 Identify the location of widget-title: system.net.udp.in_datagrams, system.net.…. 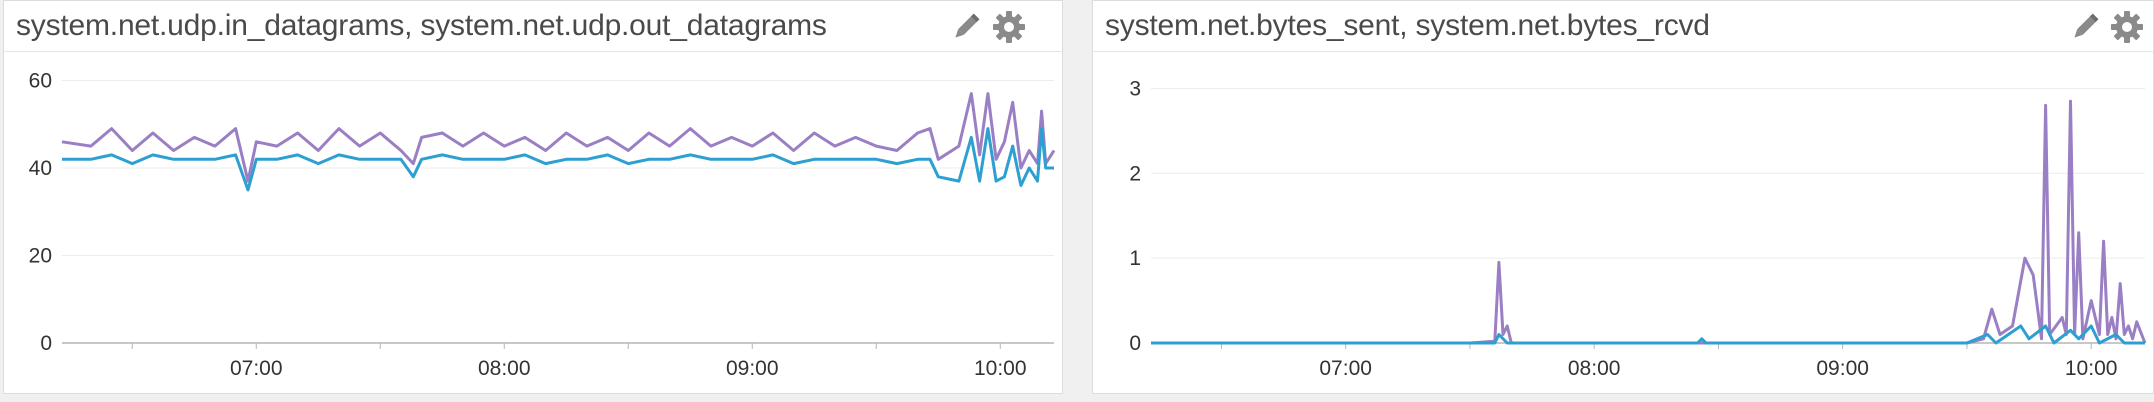
(421, 25).